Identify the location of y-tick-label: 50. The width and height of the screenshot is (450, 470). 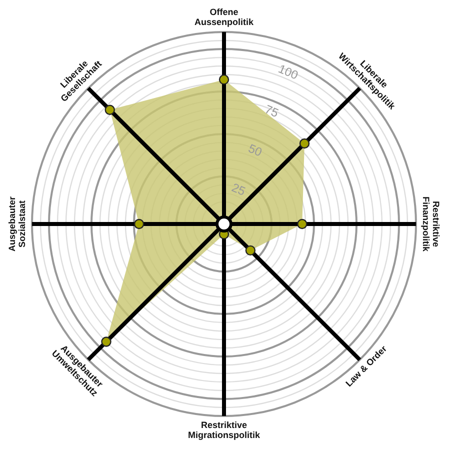
(255, 150).